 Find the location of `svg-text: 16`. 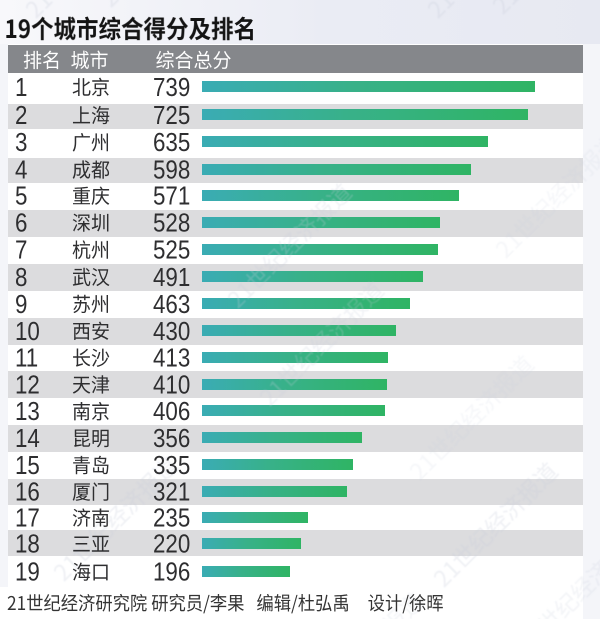

svg-text: 16 is located at coordinates (27, 492).